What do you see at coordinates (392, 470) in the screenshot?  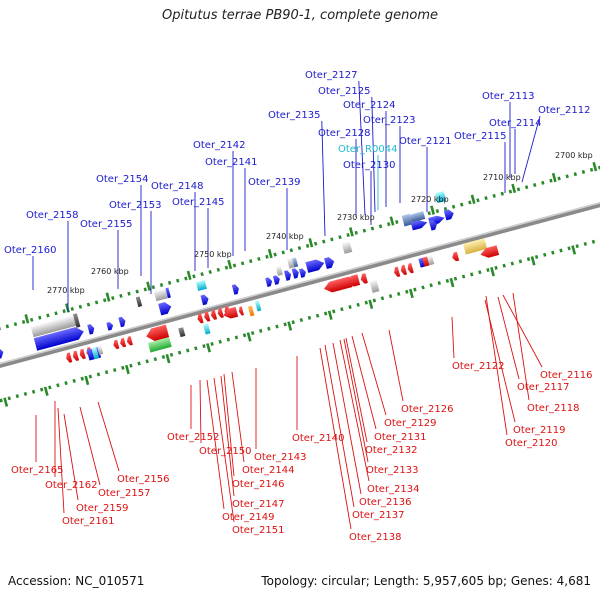 I see `gene-label: Oter_2133` at bounding box center [392, 470].